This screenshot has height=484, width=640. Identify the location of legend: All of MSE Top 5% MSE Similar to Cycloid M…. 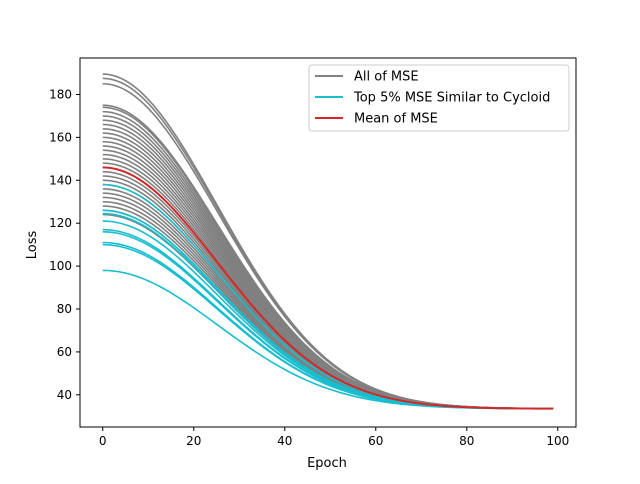
(439, 98).